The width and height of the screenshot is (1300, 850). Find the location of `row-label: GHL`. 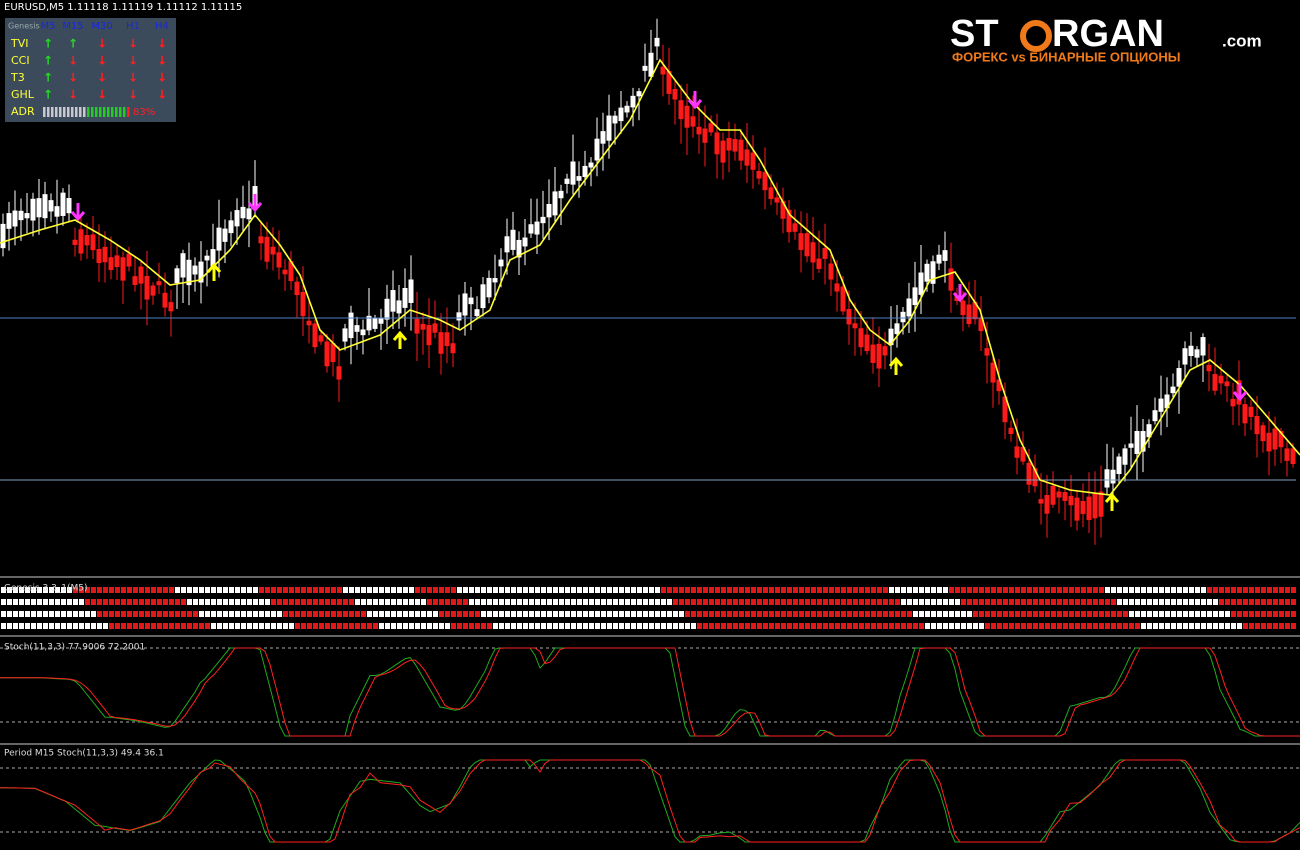

row-label: GHL is located at coordinates (23, 94).